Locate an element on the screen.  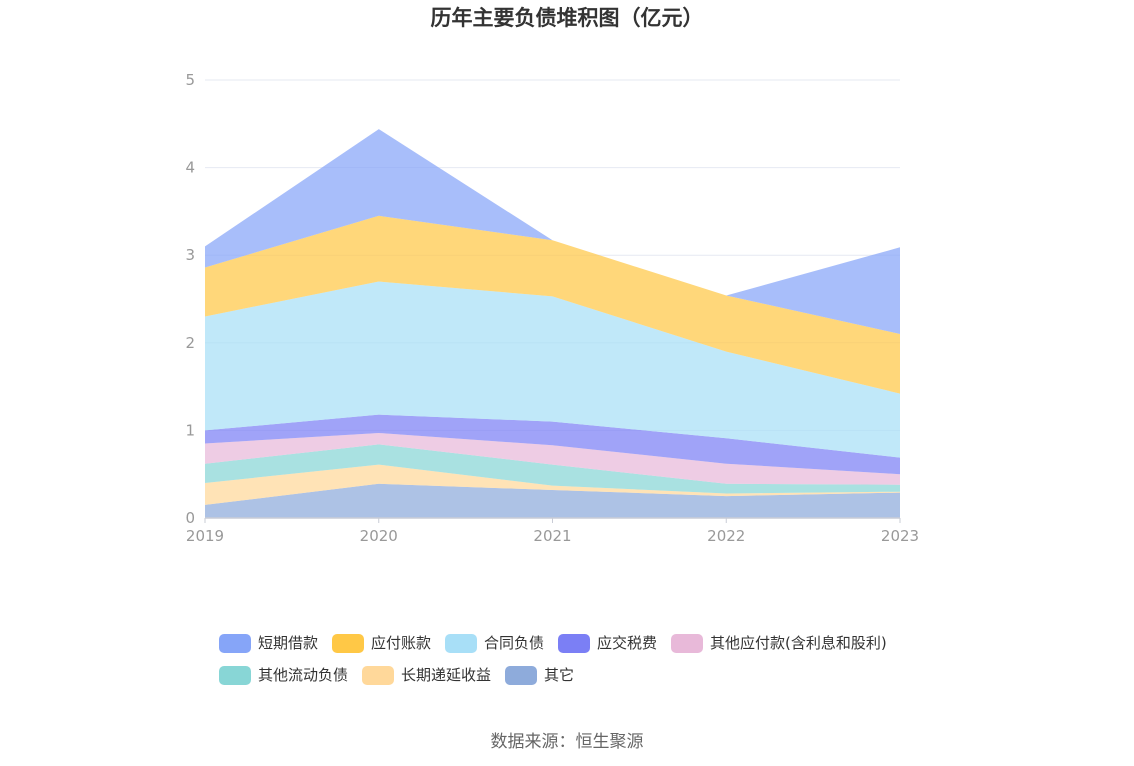
legend-item: 短期借款 is located at coordinates (268, 643).